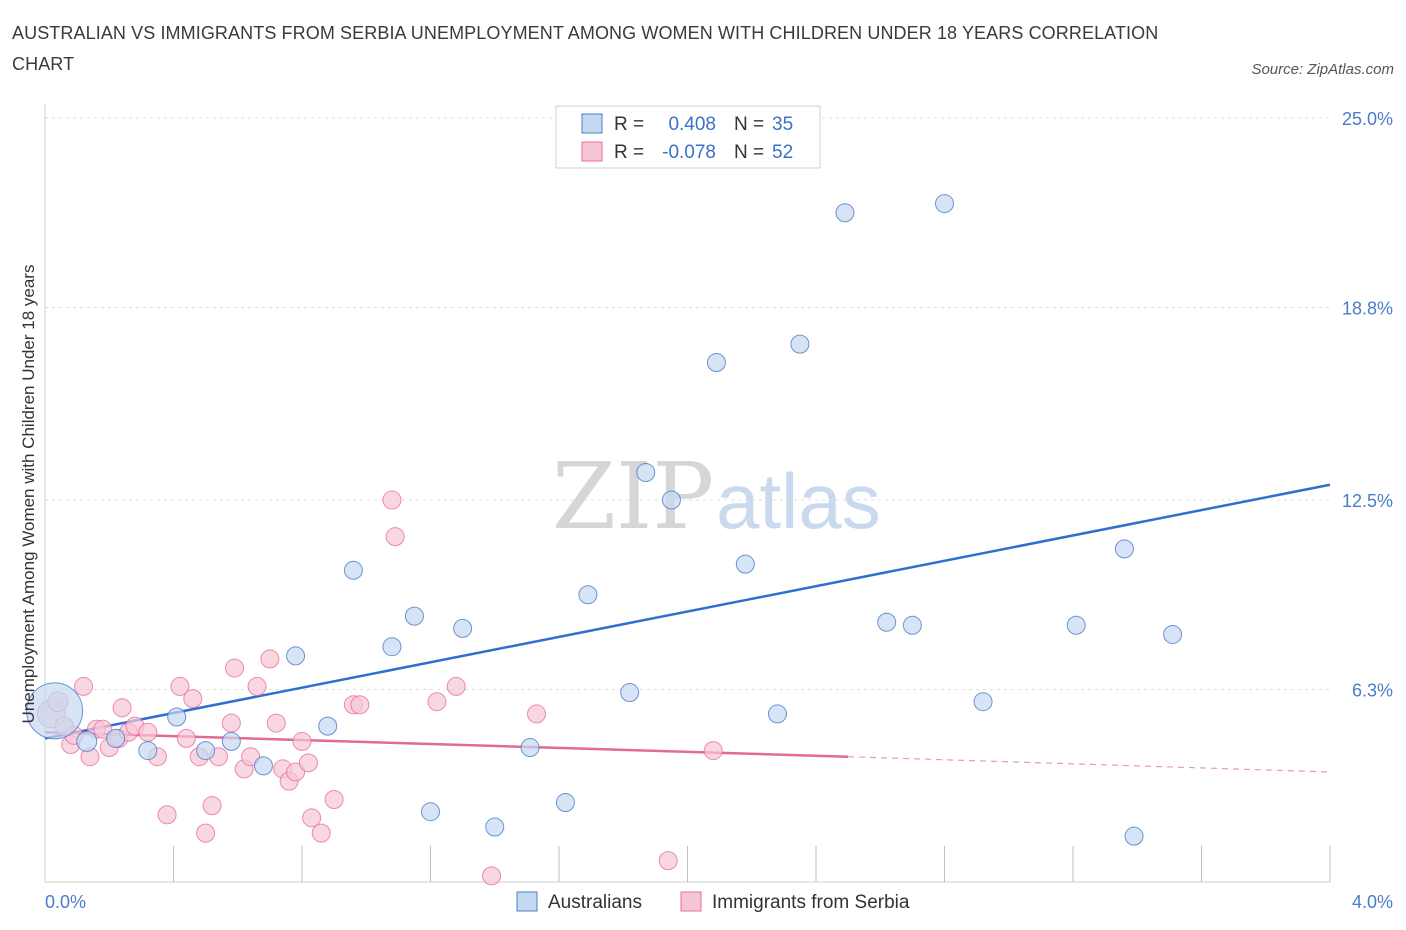 The height and width of the screenshot is (930, 1406). I want to click on legend-n-label-2: N =, so click(749, 152).